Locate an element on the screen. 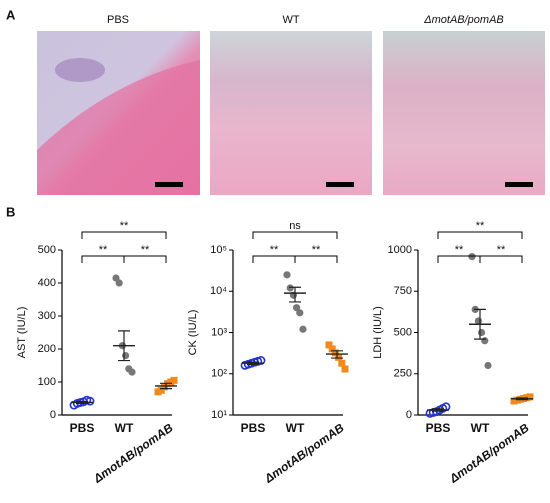 The image size is (550, 503). image-title: ΔmotAB/pomAB is located at coordinates (463, 20).